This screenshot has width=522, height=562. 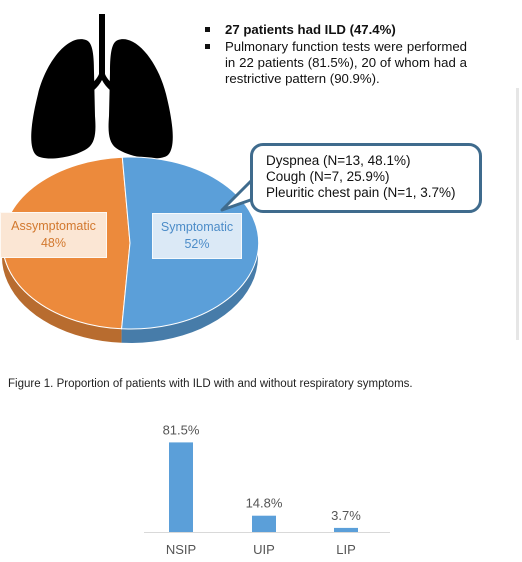 What do you see at coordinates (346, 529) in the screenshot?
I see `bar-lip` at bounding box center [346, 529].